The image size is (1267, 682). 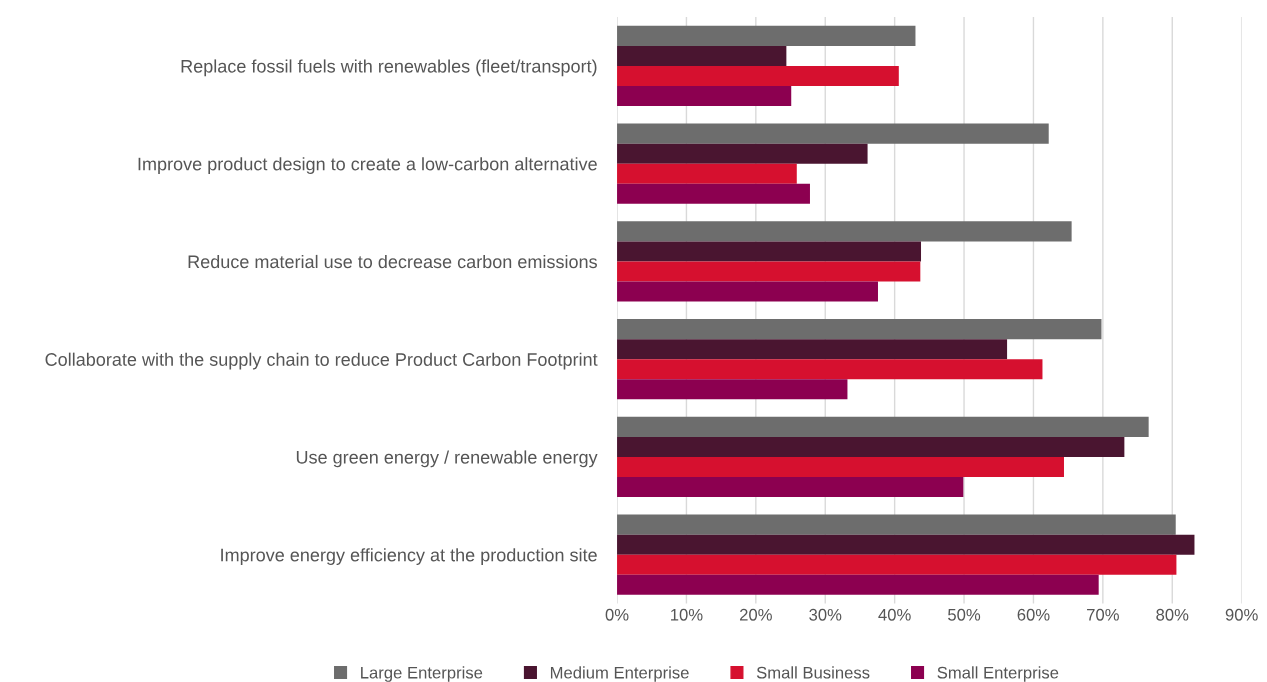 I want to click on y-tick-label: Reduce material use to decrease carbon emissions, so click(x=392, y=261).